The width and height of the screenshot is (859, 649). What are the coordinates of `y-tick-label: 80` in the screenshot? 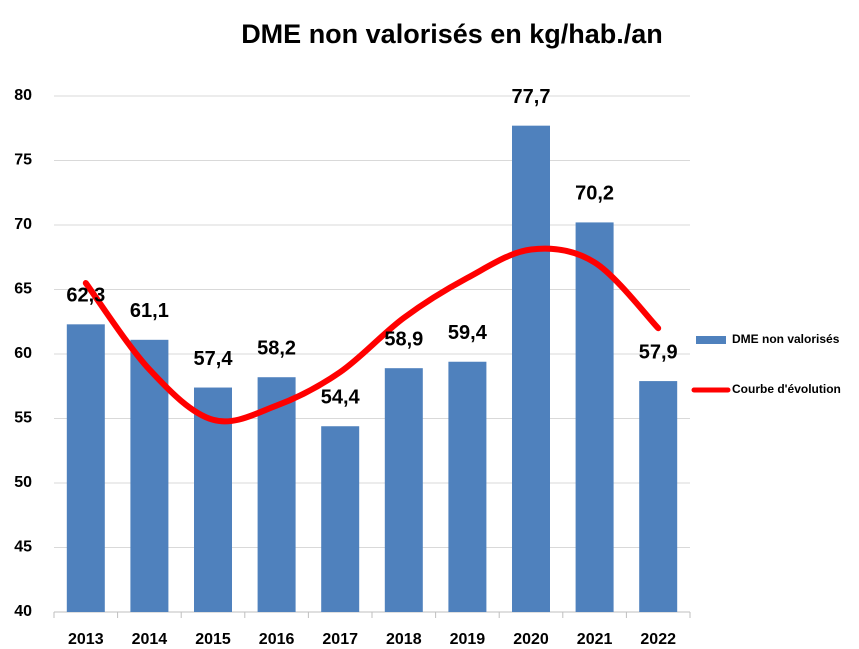 It's located at (23, 95).